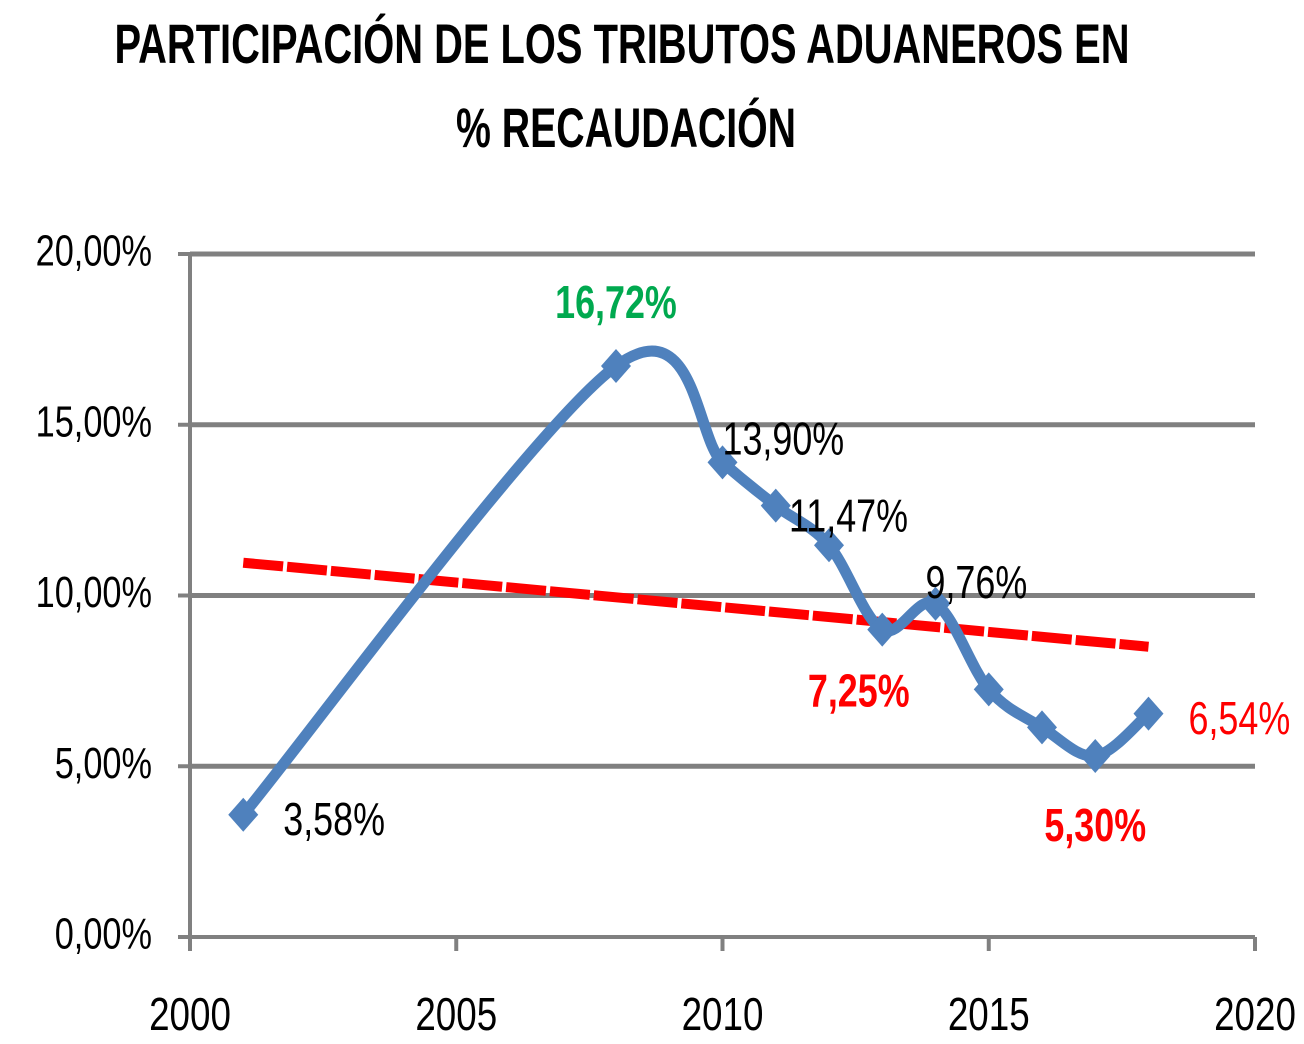 Image resolution: width=1304 pixels, height=1044 pixels. I want to click on x-tick-label: 2015, so click(989, 1014).